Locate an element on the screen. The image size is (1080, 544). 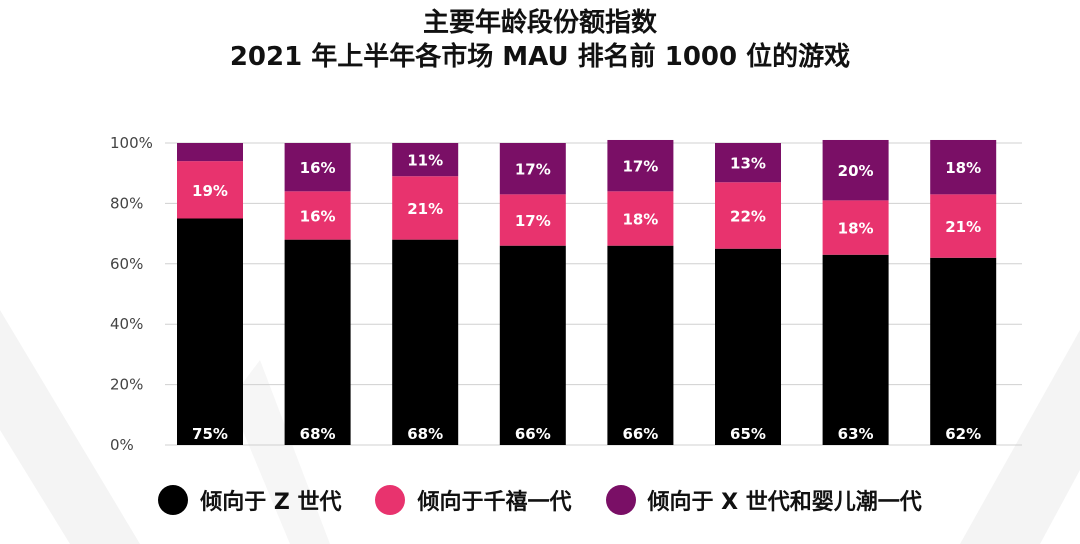
legend-item-gen-z: 倾向于 Z 世代 is located at coordinates (249, 500).